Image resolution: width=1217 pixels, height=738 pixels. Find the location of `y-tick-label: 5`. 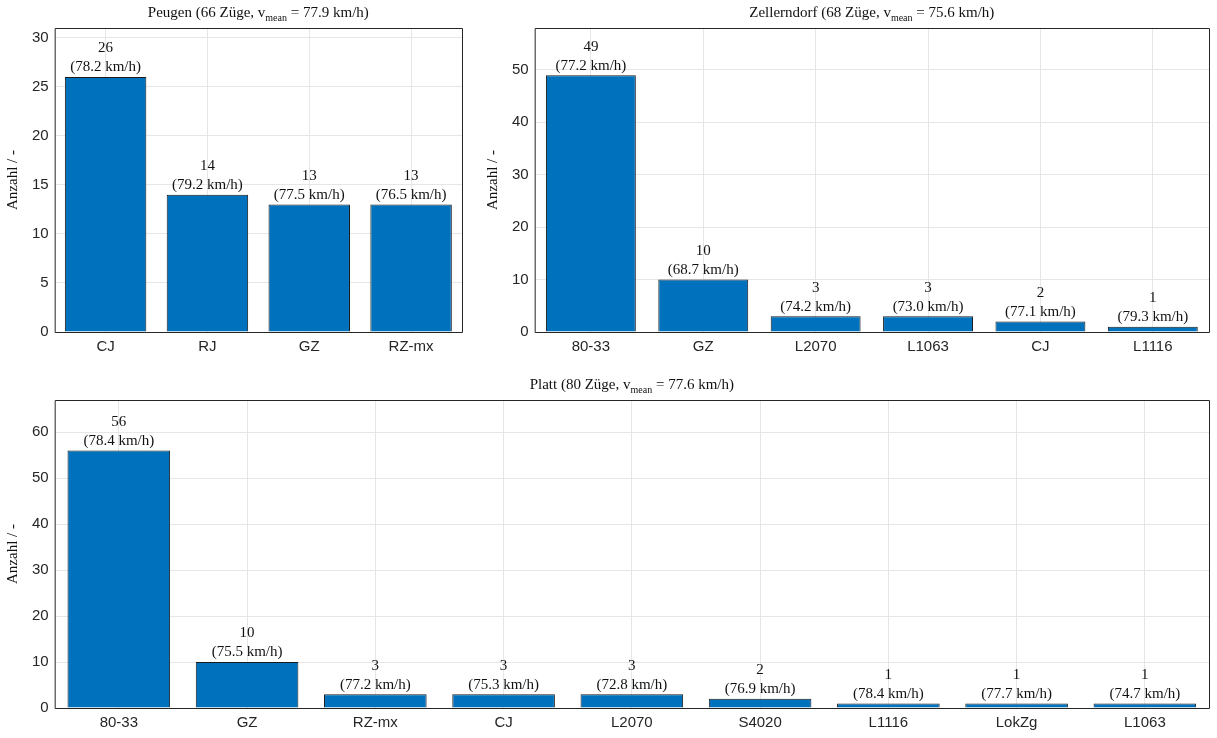

y-tick-label: 5 is located at coordinates (44, 282).